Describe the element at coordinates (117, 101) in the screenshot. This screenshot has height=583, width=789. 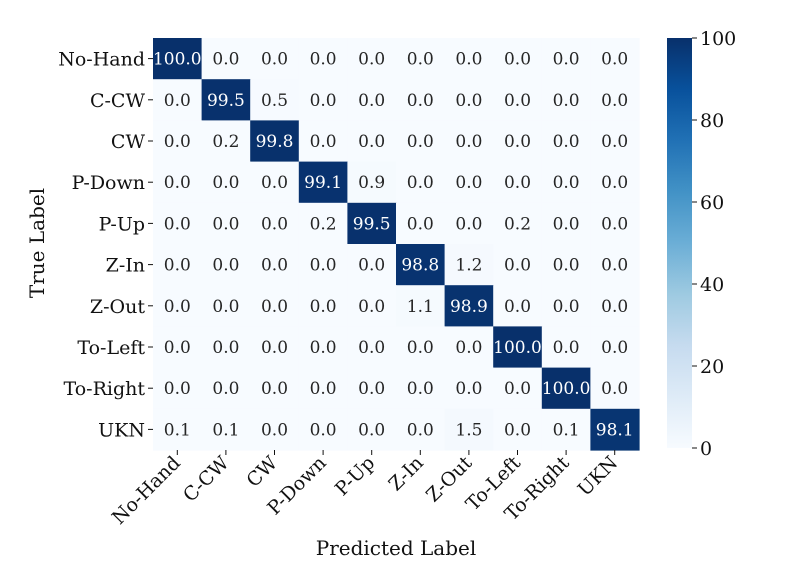
I see `y-tick-label: C-CW` at that location.